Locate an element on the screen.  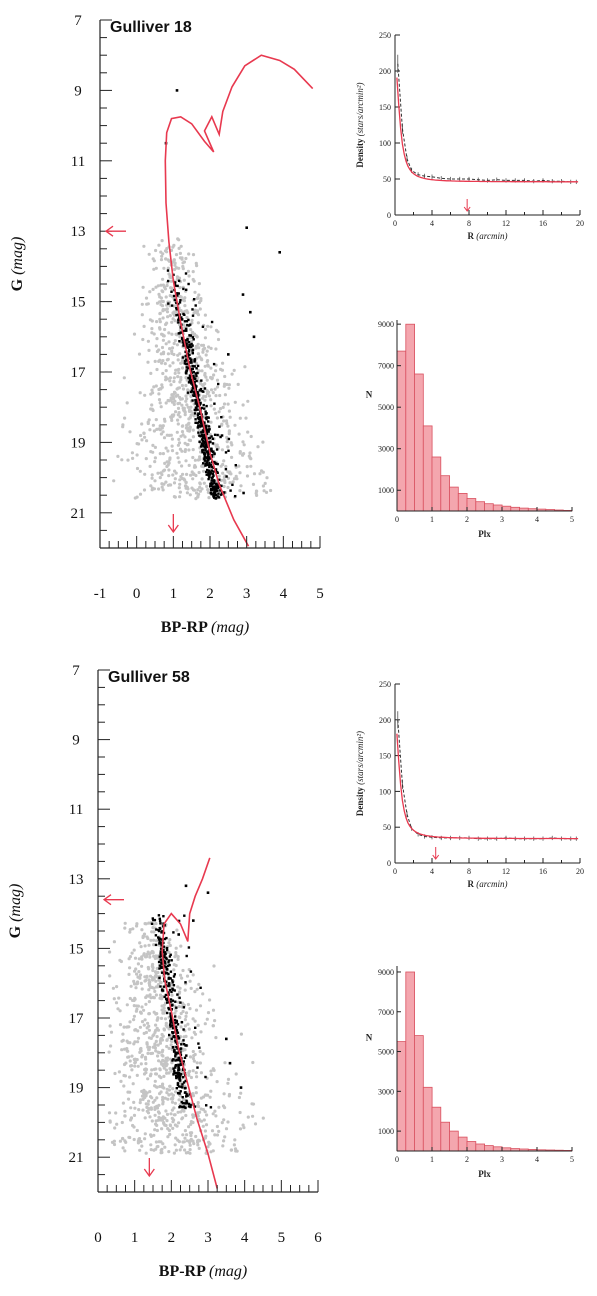
y-tick-label: 7 is located at coordinates (78, 21).